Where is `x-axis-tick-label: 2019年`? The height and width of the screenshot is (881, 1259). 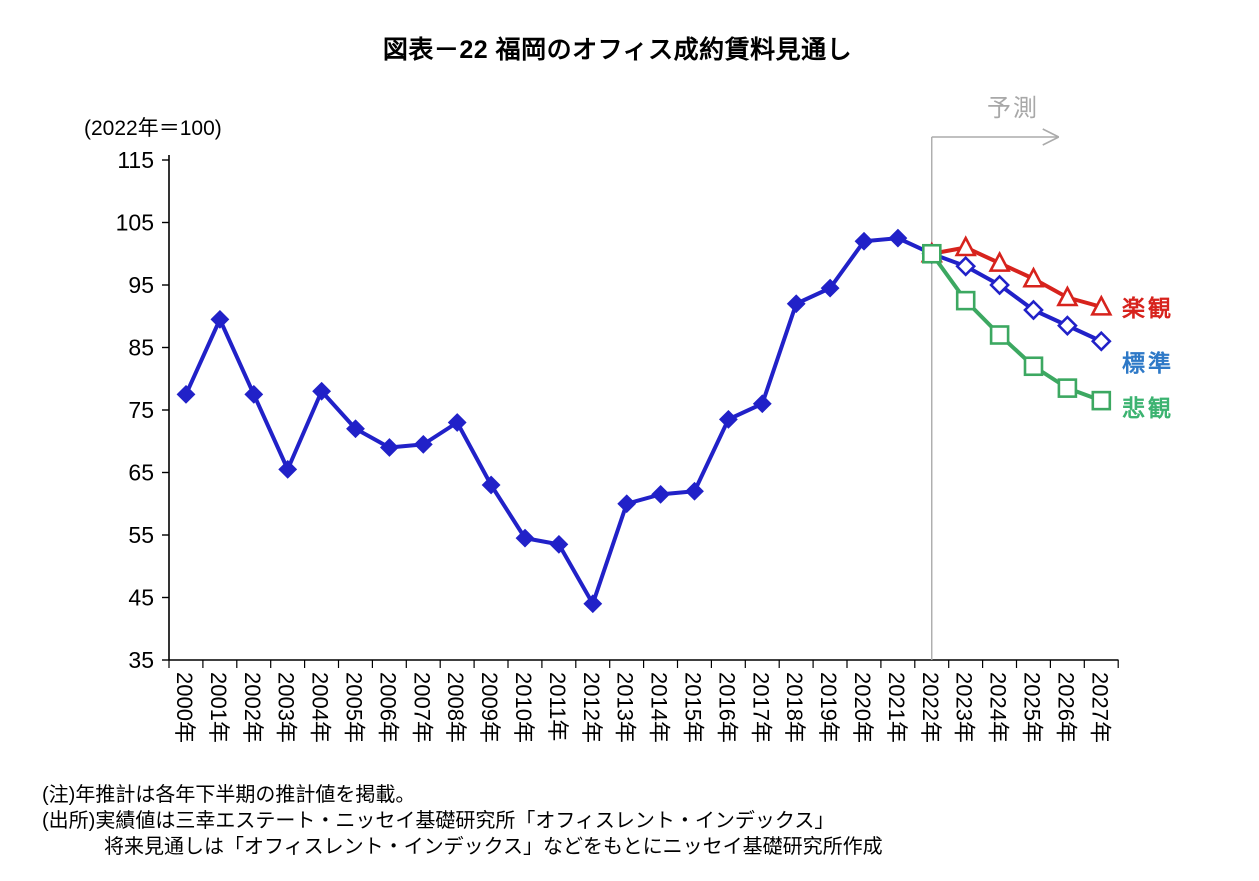 x-axis-tick-label: 2019年 is located at coordinates (828, 707).